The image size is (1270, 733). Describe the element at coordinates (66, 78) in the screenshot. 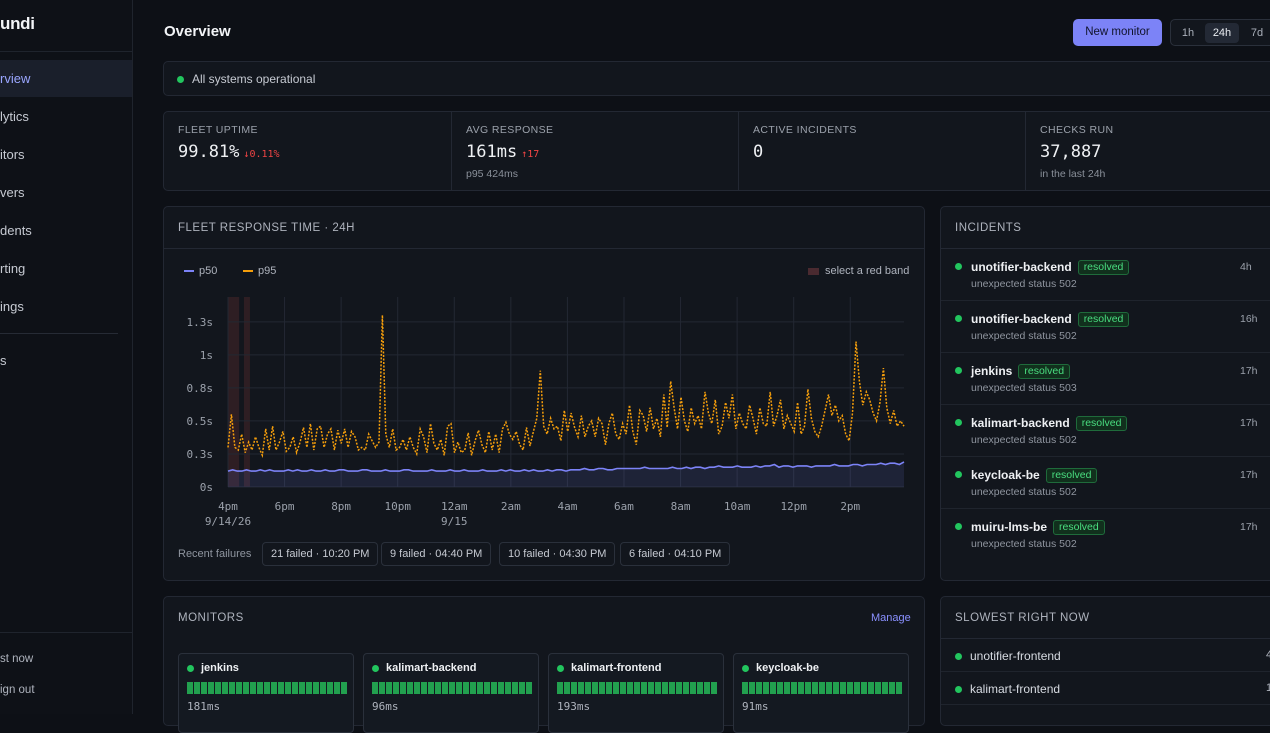

I see `sidebar-item-overview: rview` at that location.